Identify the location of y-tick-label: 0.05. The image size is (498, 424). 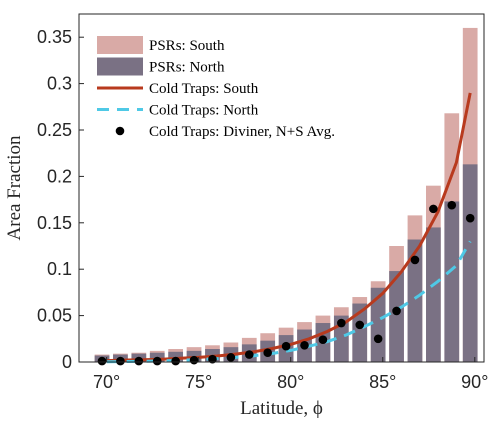
(54, 316).